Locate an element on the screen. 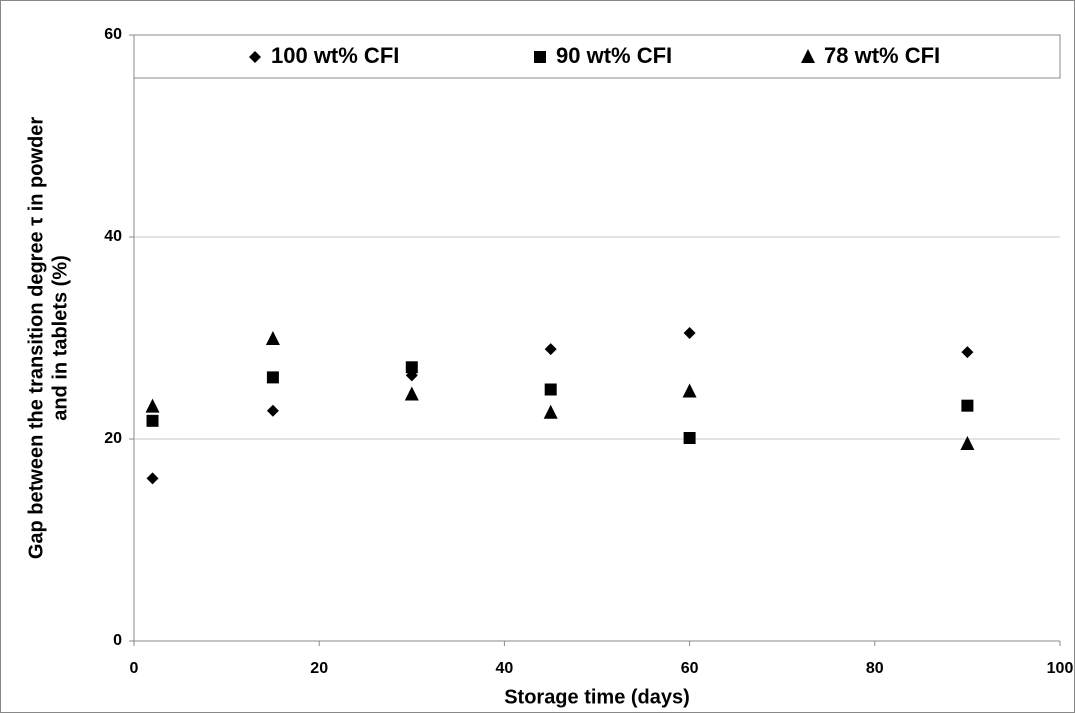 This screenshot has width=1075, height=713. x-tick-label: 20 is located at coordinates (319, 668).